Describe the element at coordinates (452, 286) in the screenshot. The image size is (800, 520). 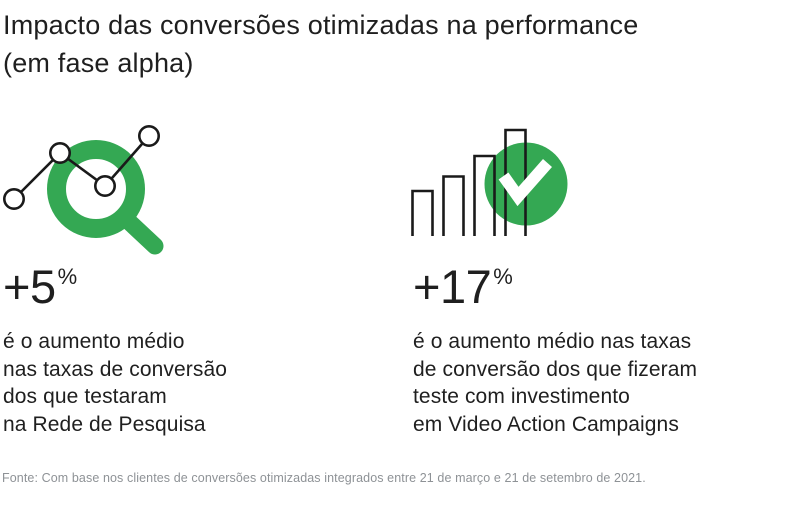
I see `stat-value: +17` at that location.